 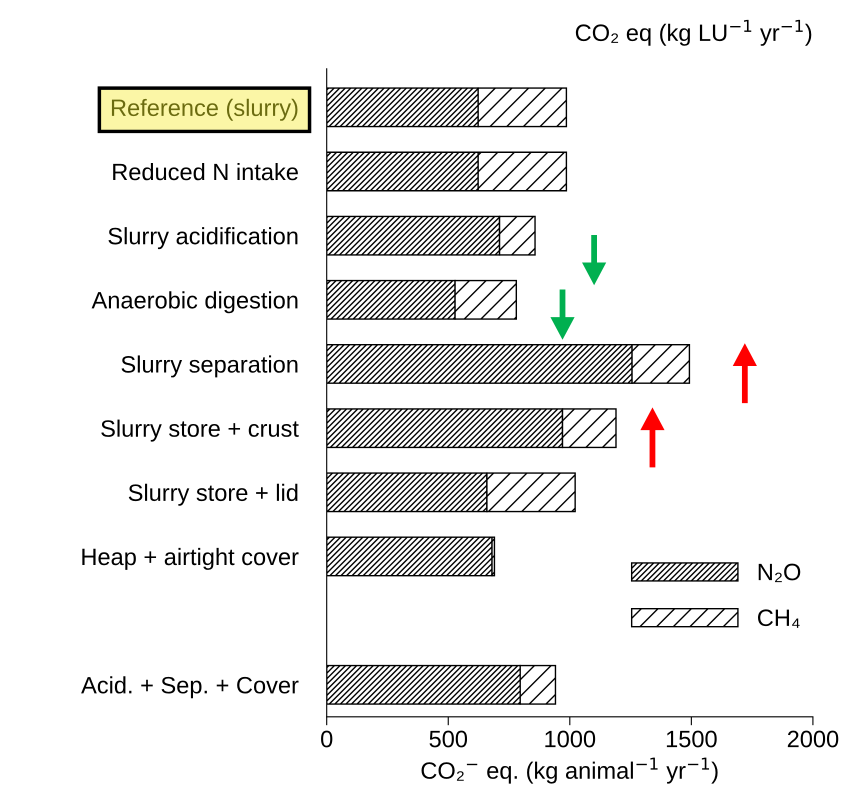 I want to click on chart-title: CO₂ eq (kg LU$^{−1}$ yr$^{−1}$), so click(x=694, y=33).